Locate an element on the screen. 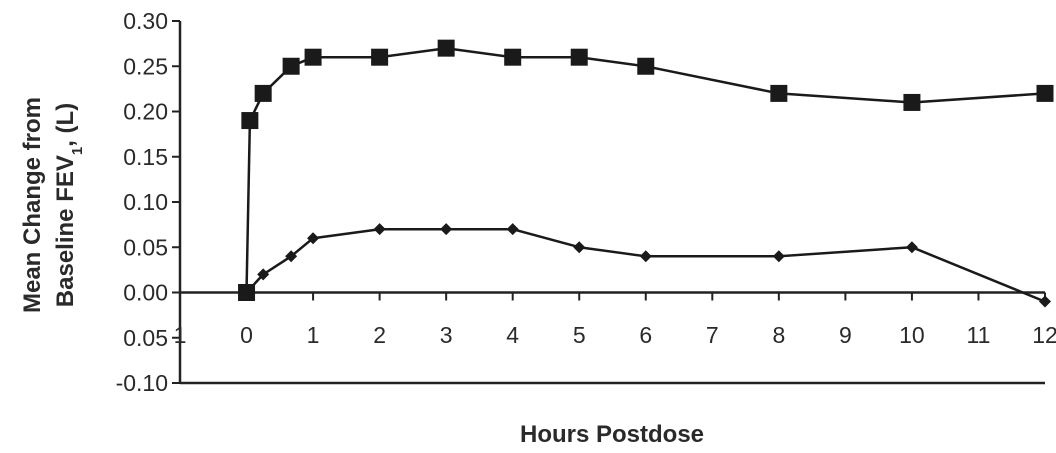  y-tick-label: 0.15 is located at coordinates (145, 157).